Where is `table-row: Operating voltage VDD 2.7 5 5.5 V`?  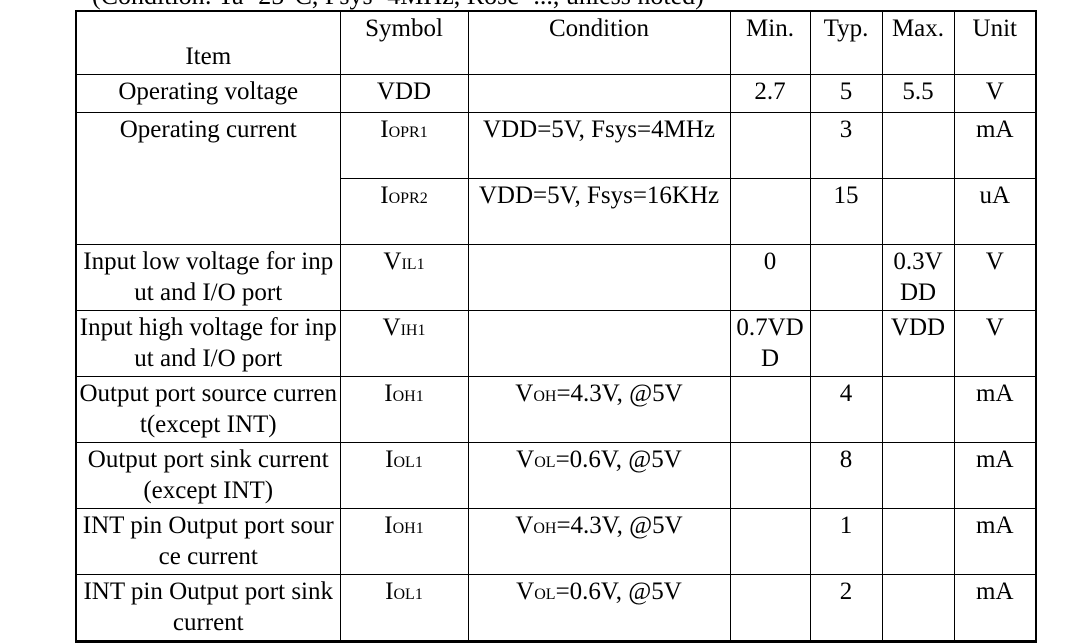 table-row: Operating voltage VDD 2.7 5 5.5 V is located at coordinates (556, 93).